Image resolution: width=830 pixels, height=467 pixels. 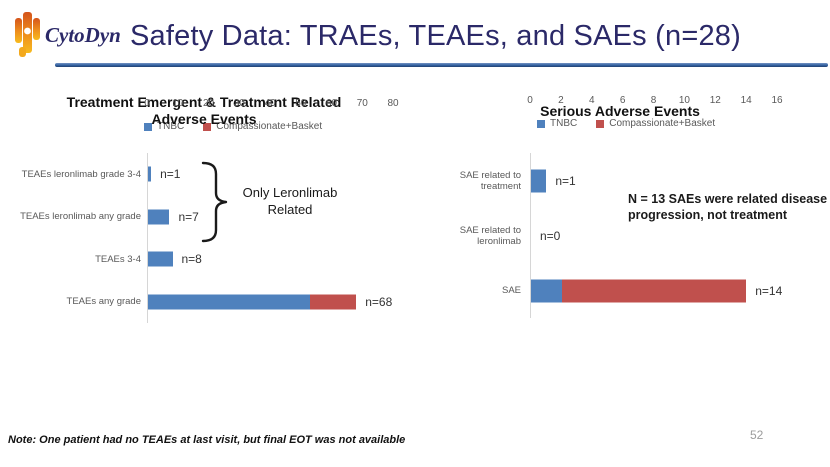 I want to click on category-label: TEAEs leronlimab any grade, so click(x=80, y=217).